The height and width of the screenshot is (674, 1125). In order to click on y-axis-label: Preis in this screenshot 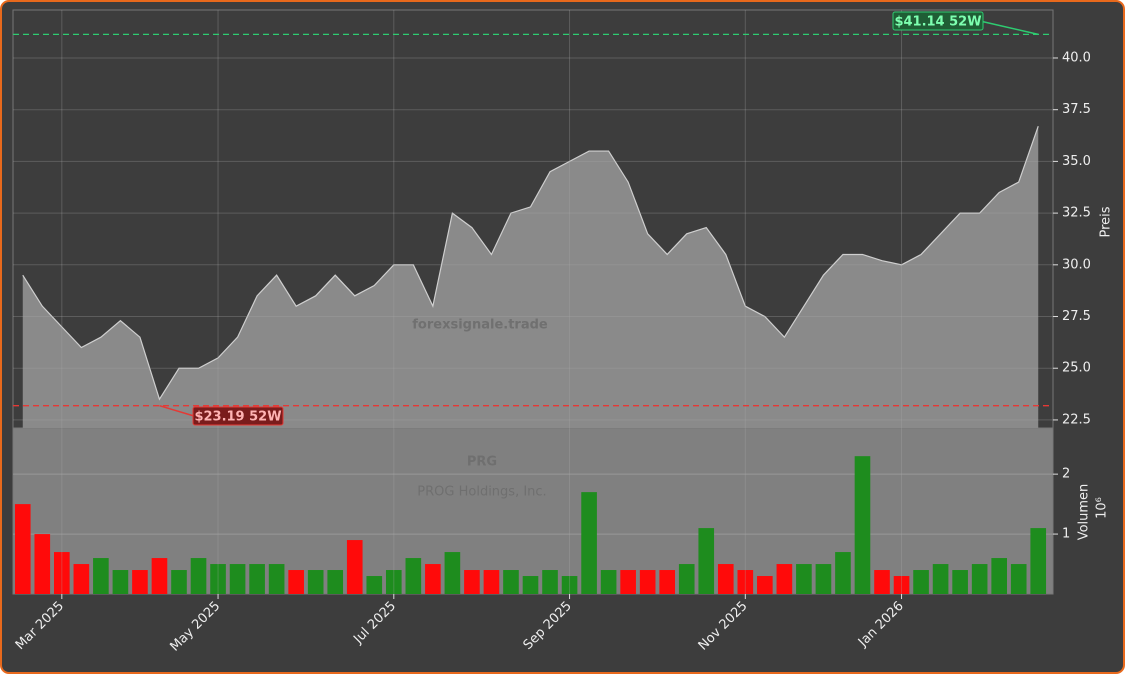, I will do `click(1106, 221)`.